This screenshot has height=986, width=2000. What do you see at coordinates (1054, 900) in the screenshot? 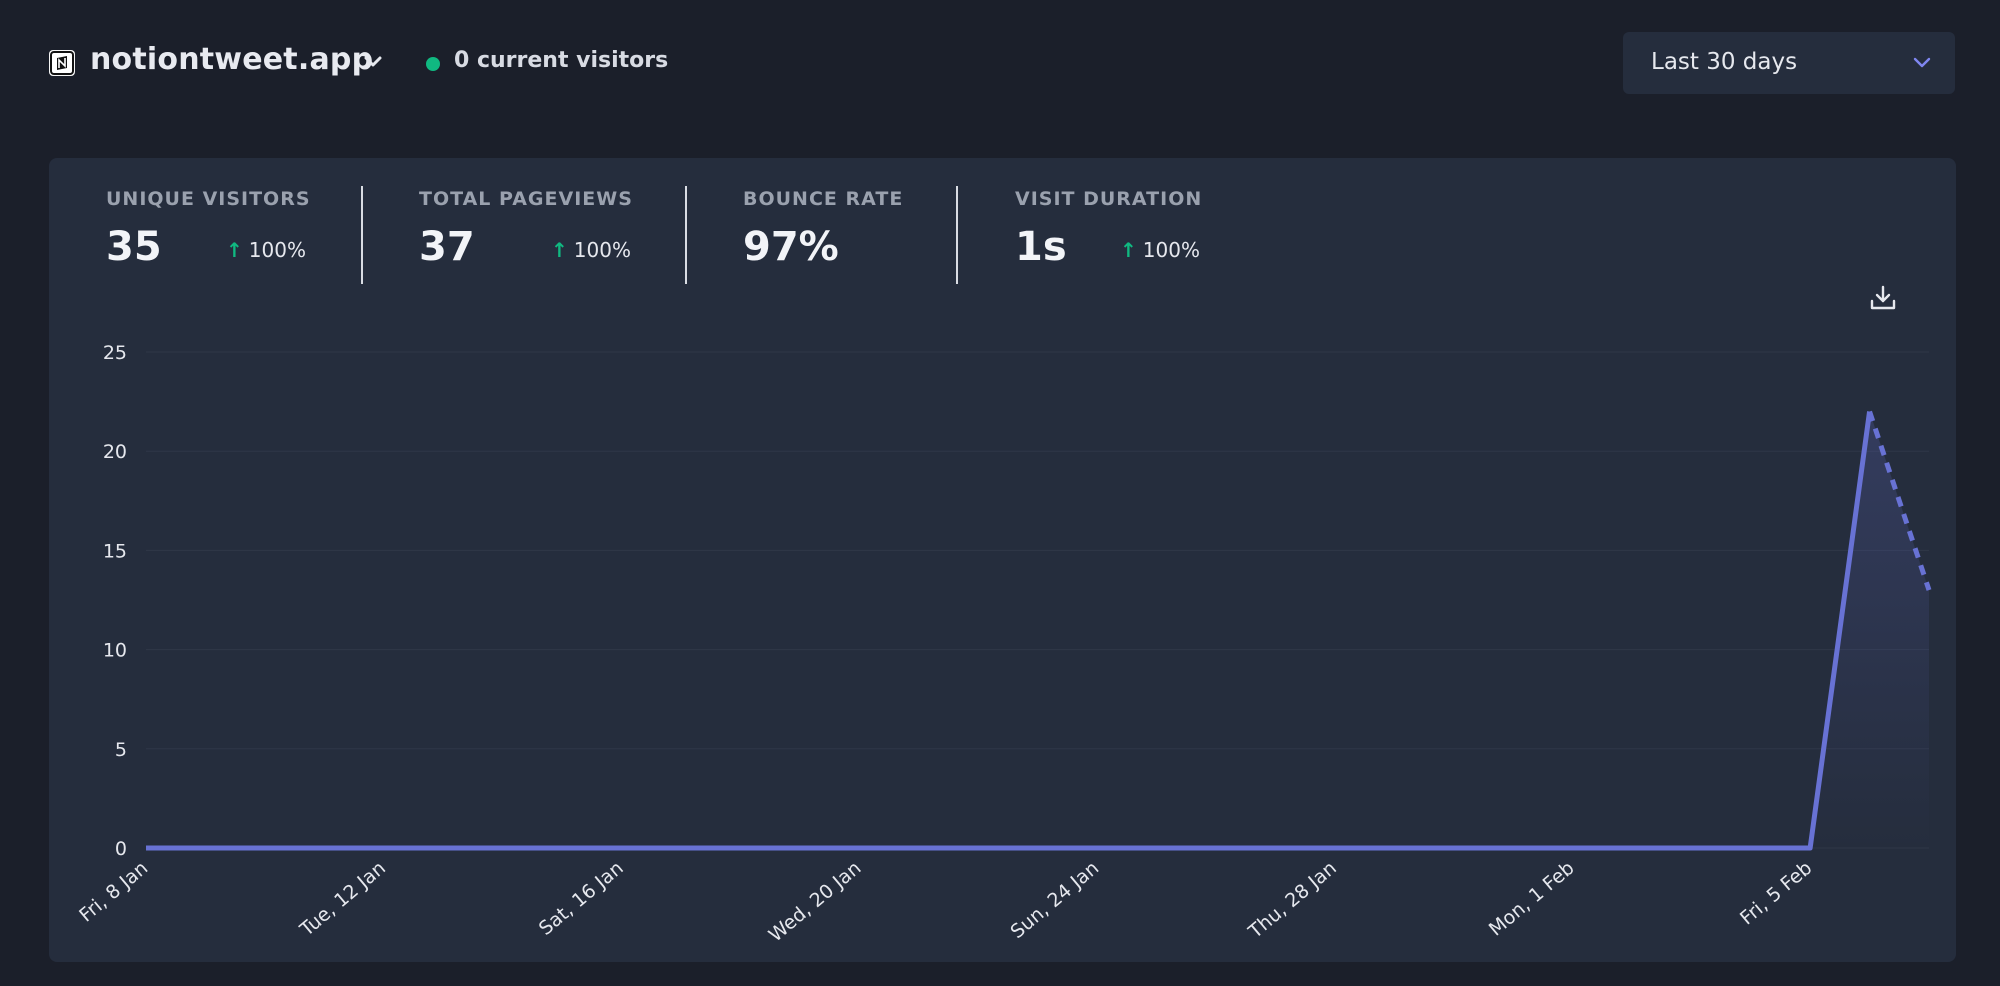
I see `x-tick-label: Sun, 24 Jan` at bounding box center [1054, 900].